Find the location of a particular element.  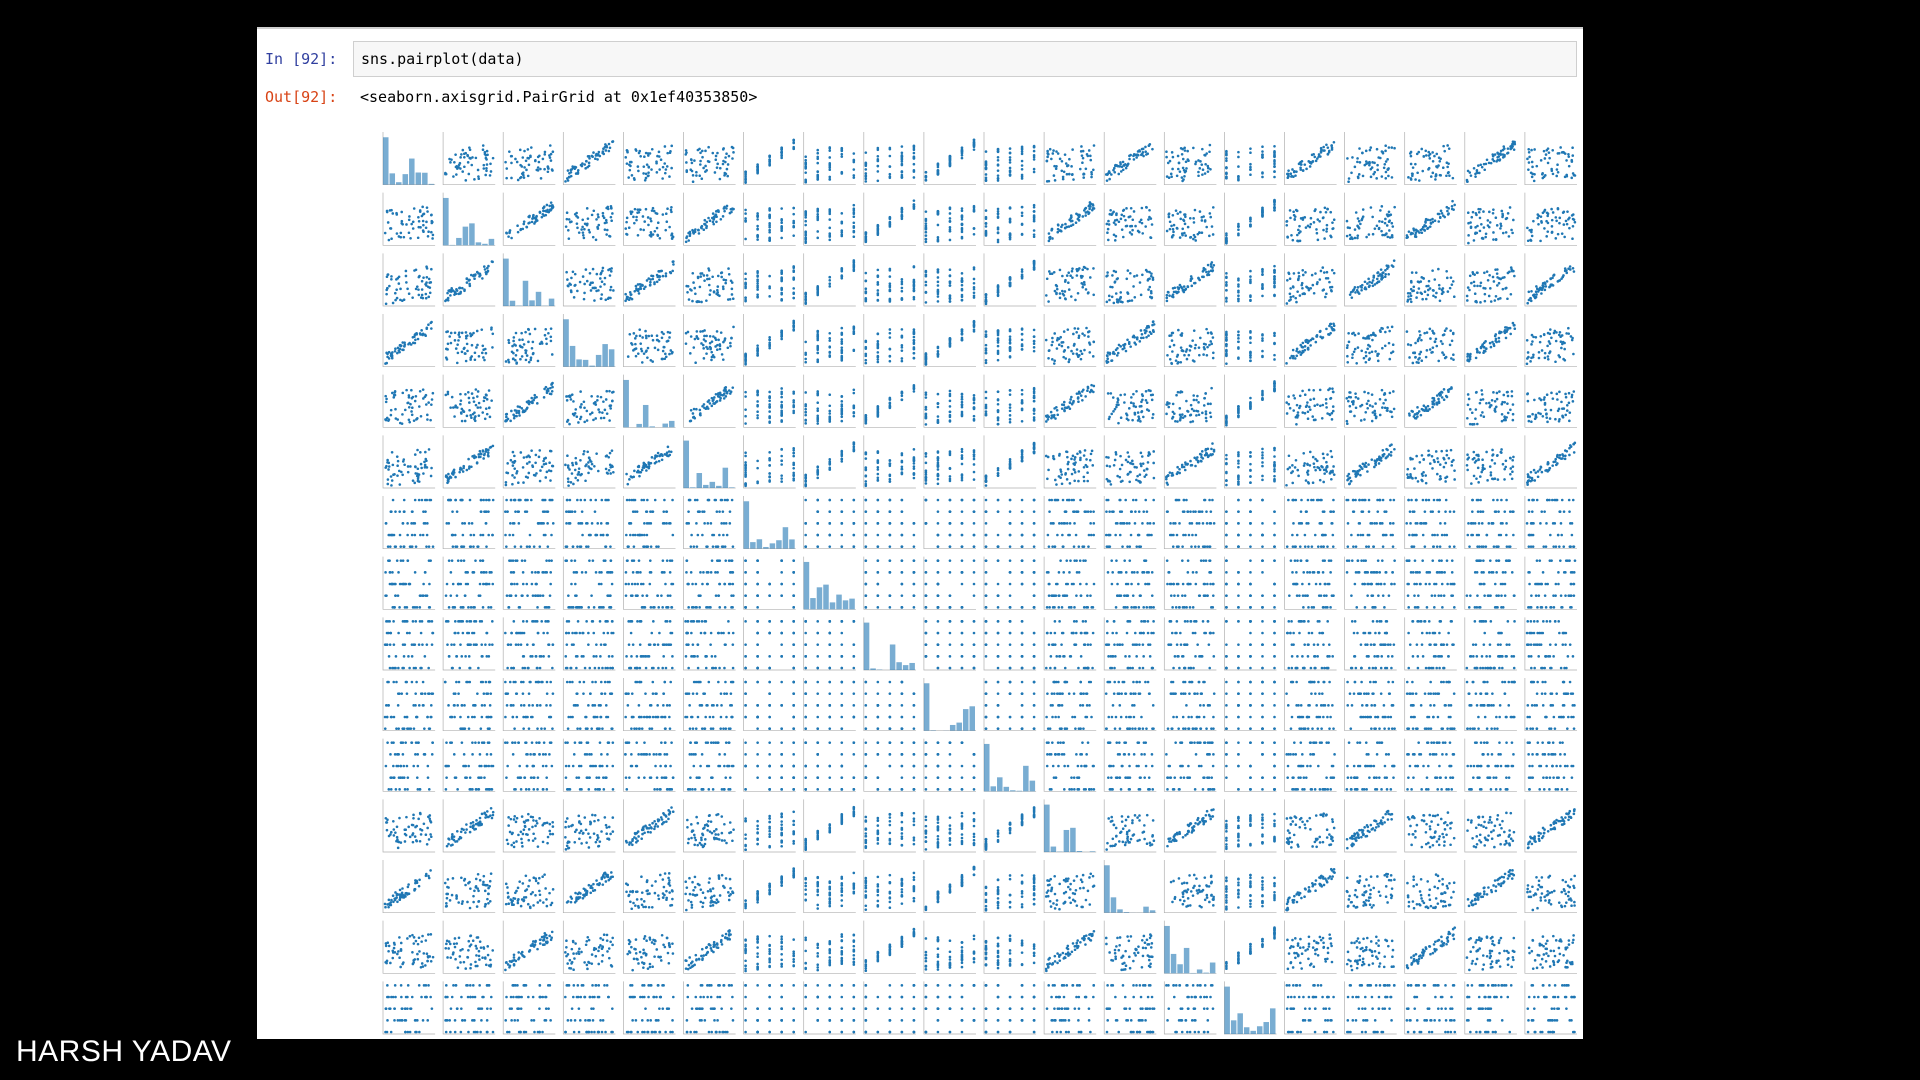

code-input: sns.pairplot(data) is located at coordinates (965, 59).